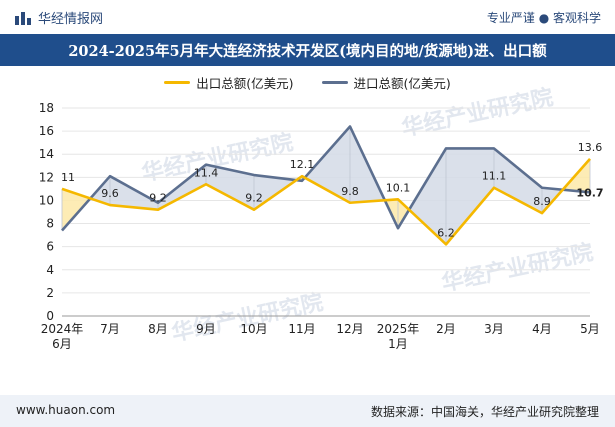  I want to click on chart-legend: 出口总额(亿美元) 进口总额(亿美元), so click(307, 82).